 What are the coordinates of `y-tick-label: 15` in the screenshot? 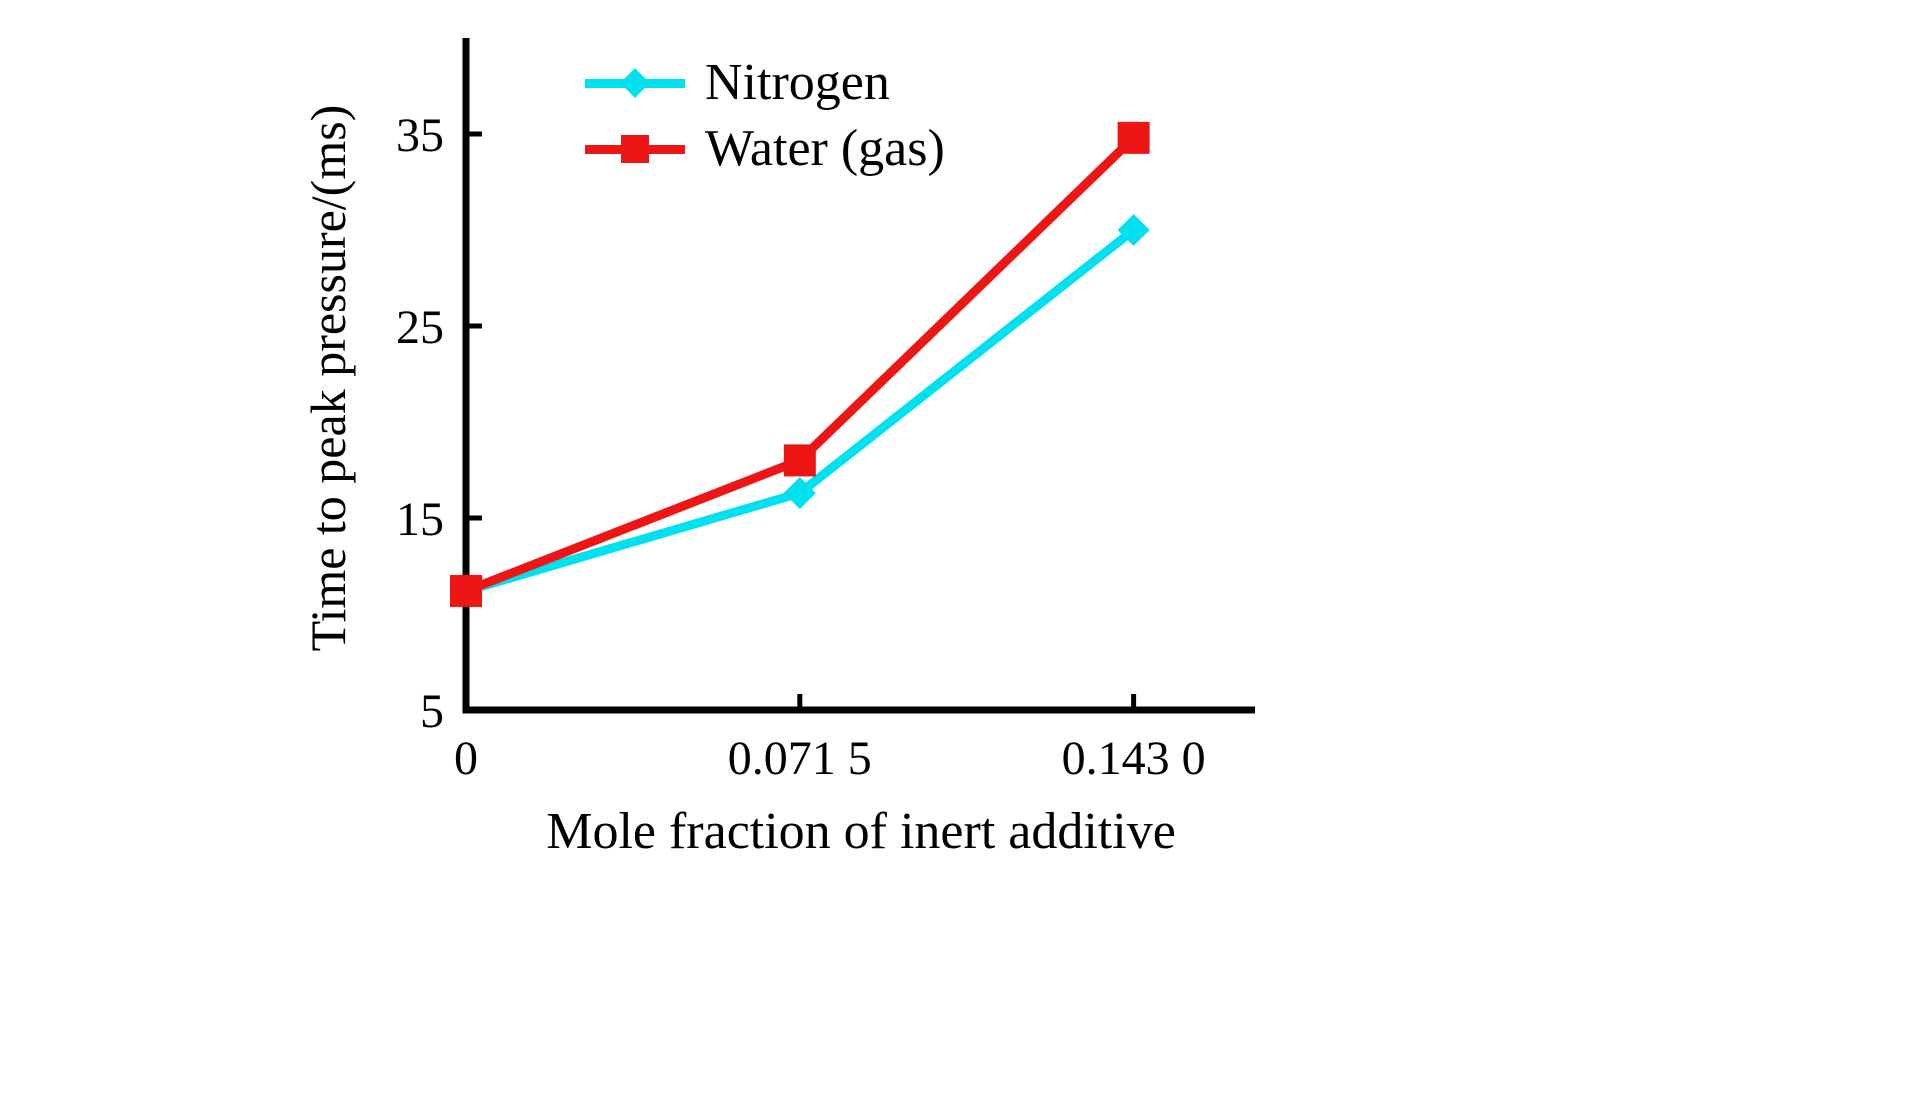 It's located at (420, 519).